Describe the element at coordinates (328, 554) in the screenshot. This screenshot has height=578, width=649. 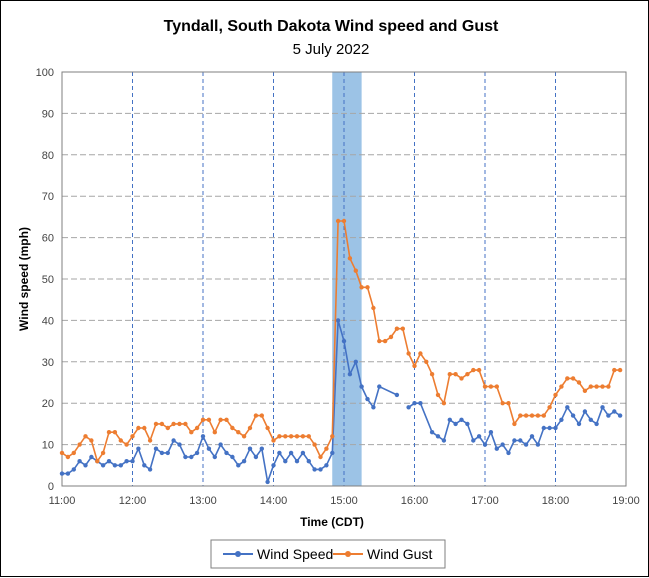
I see `legend: Wind Speed Wind Gust` at that location.